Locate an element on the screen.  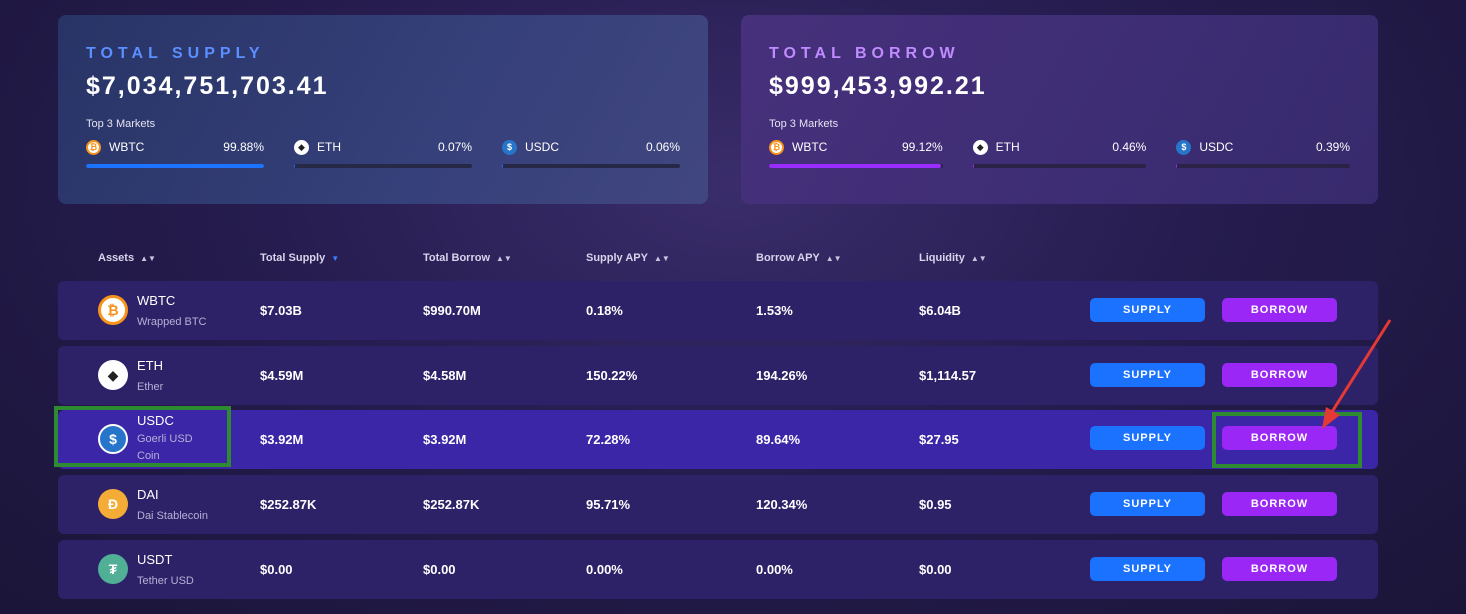
total-supply-value: $7.03B is located at coordinates (281, 310).